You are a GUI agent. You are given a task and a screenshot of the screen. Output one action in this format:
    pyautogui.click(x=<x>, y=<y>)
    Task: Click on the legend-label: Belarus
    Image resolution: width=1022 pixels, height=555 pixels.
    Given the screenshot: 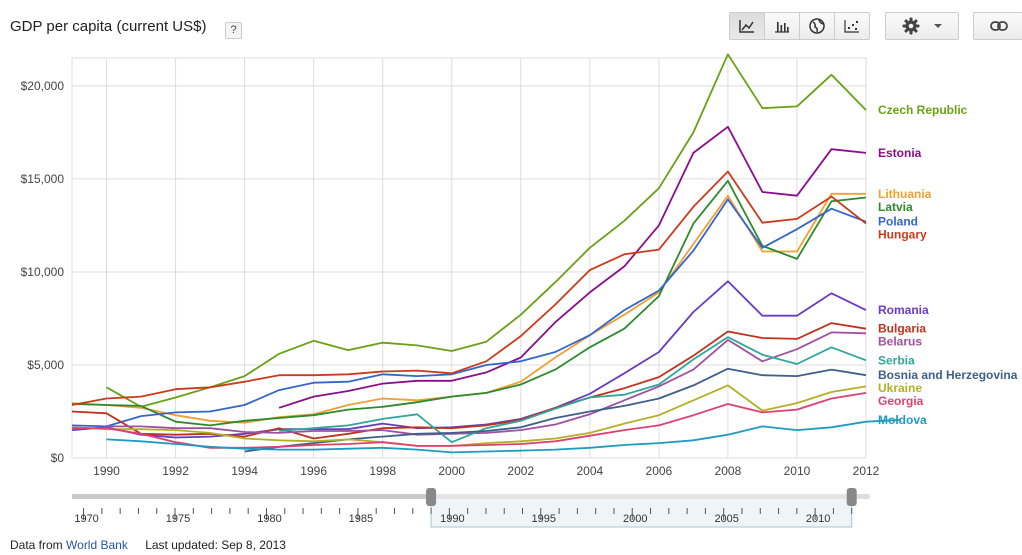 What is the action you would take?
    pyautogui.click(x=900, y=342)
    